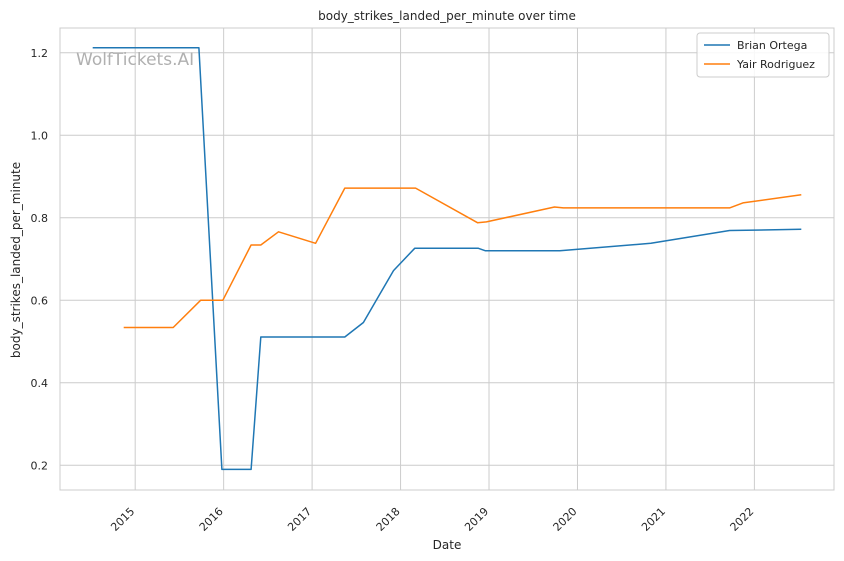  I want to click on legend-label-brian-ortega: Brian Ortega, so click(772, 45).